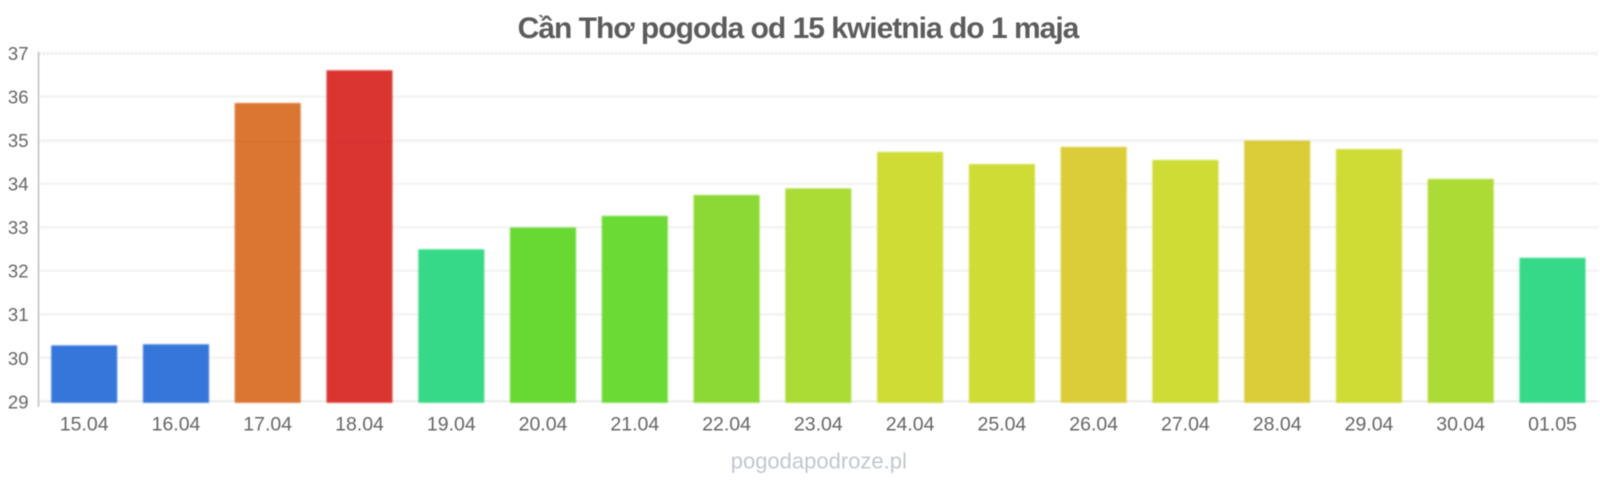 The image size is (1600, 480). Describe the element at coordinates (1369, 425) in the screenshot. I see `svg-text: 29.04` at that location.